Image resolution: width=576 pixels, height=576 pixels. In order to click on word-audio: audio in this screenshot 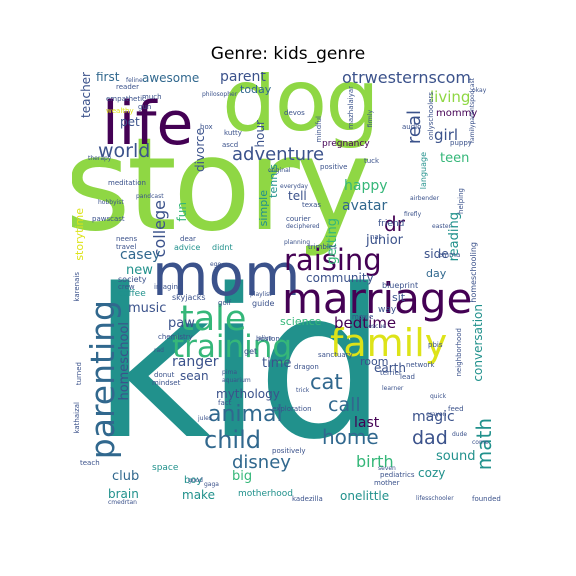, I will do `click(412, 127)`.